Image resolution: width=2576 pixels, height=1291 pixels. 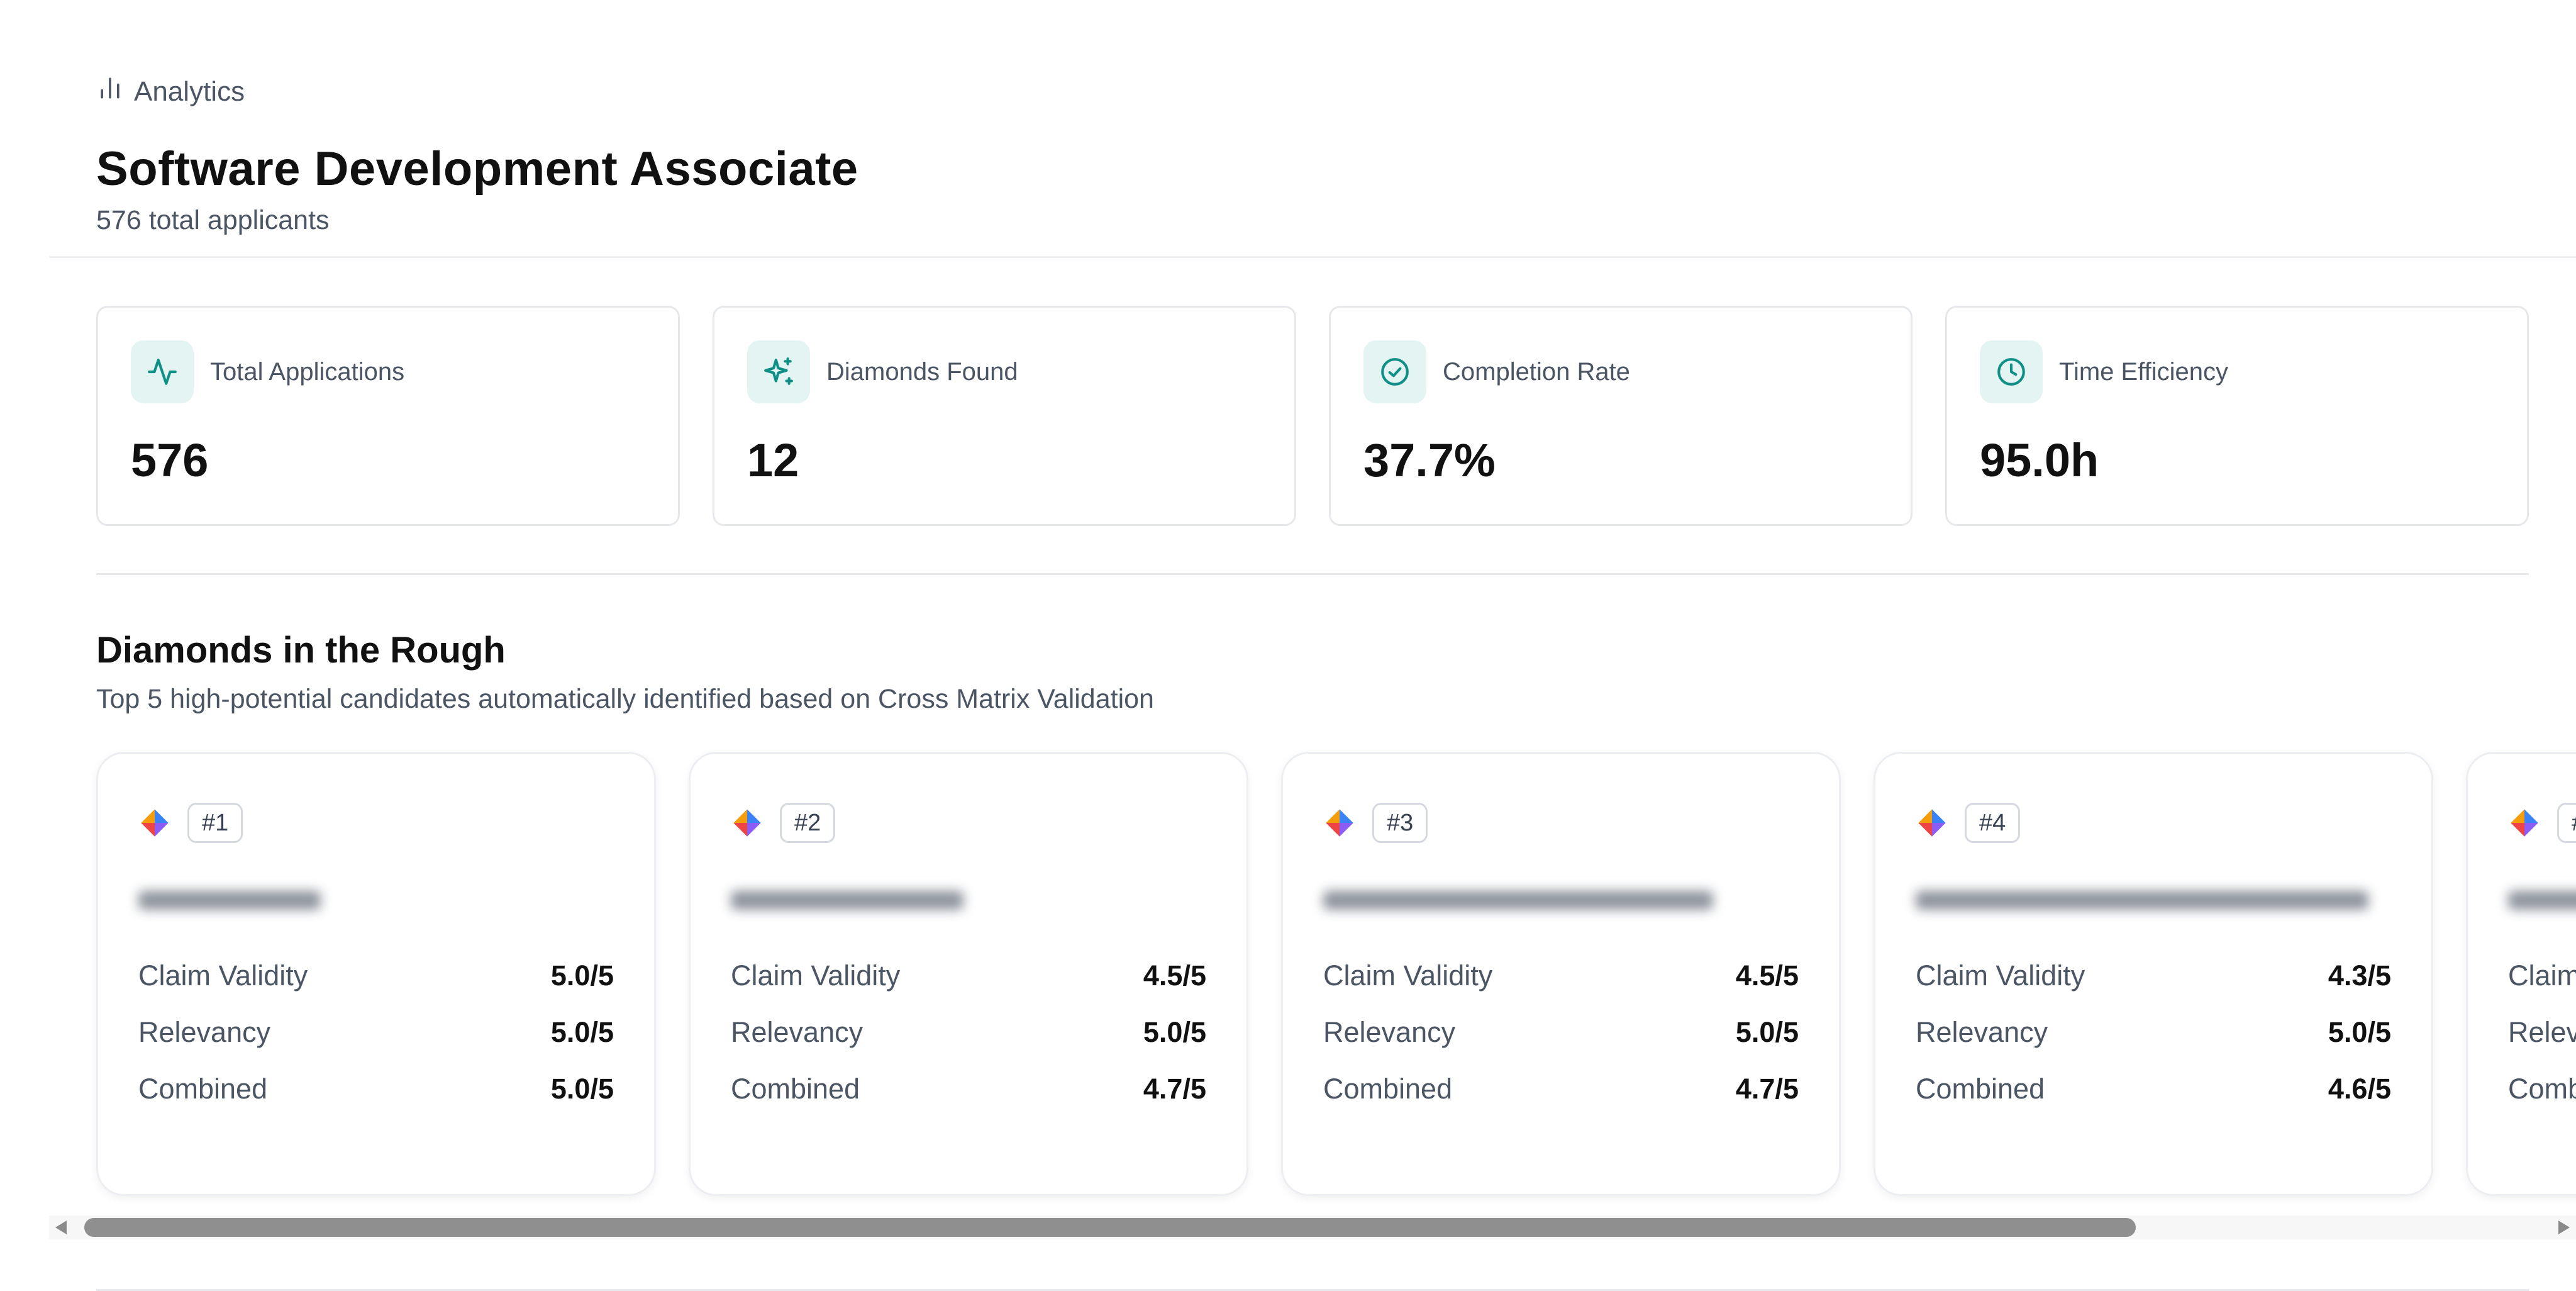 What do you see at coordinates (110, 92) in the screenshot?
I see `bar-chart-icon` at bounding box center [110, 92].